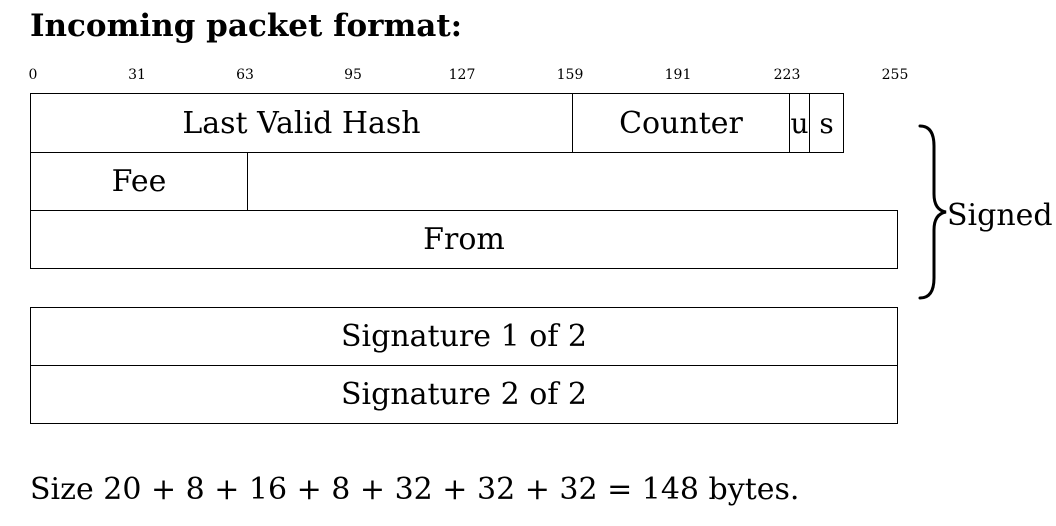 The image size is (1056, 526). Describe the element at coordinates (33, 75) in the screenshot. I see `tick-label: 0` at that location.